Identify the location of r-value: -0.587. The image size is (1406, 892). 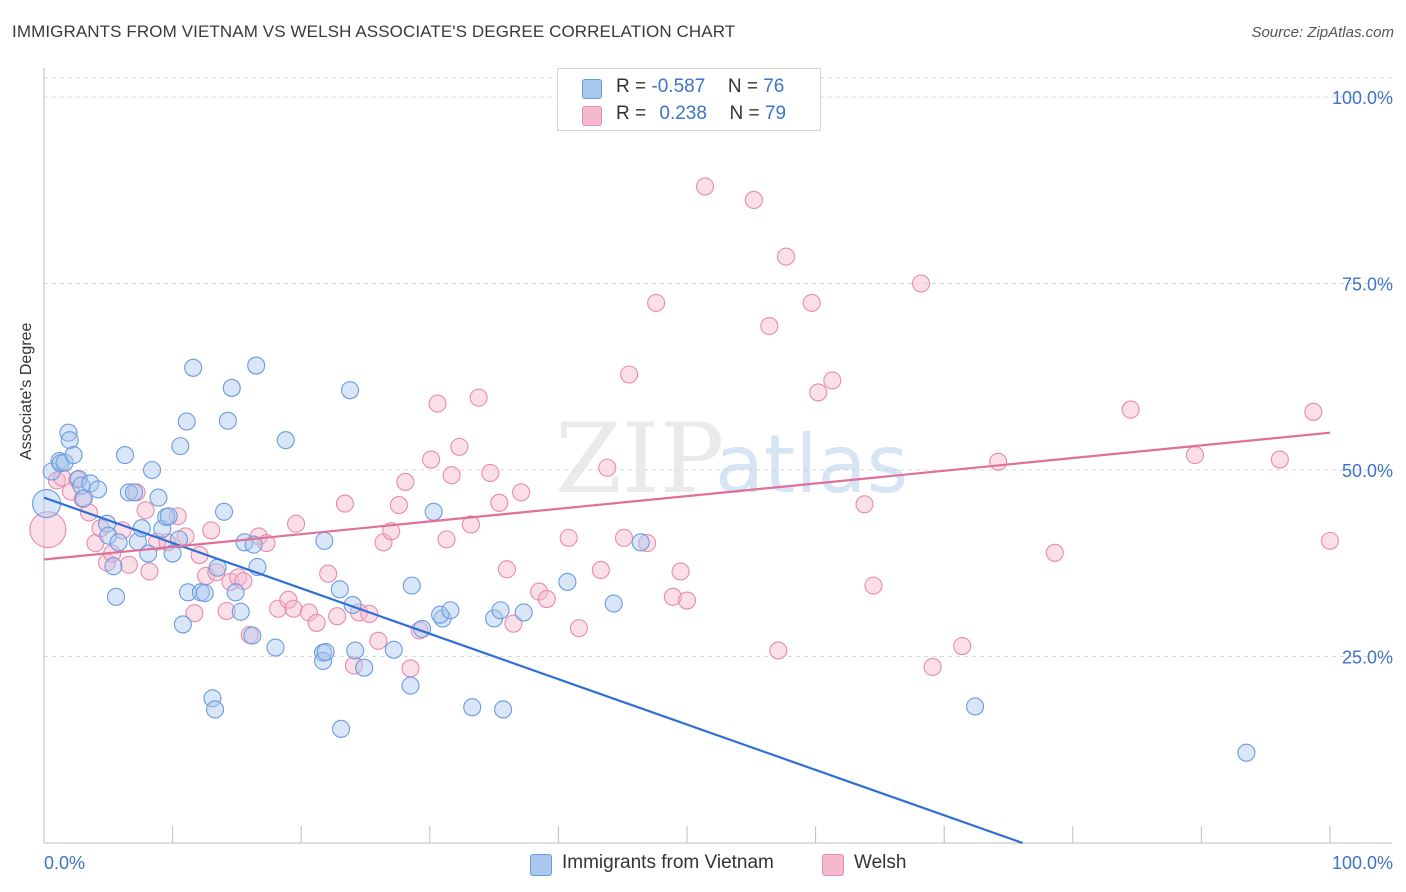
(678, 86).